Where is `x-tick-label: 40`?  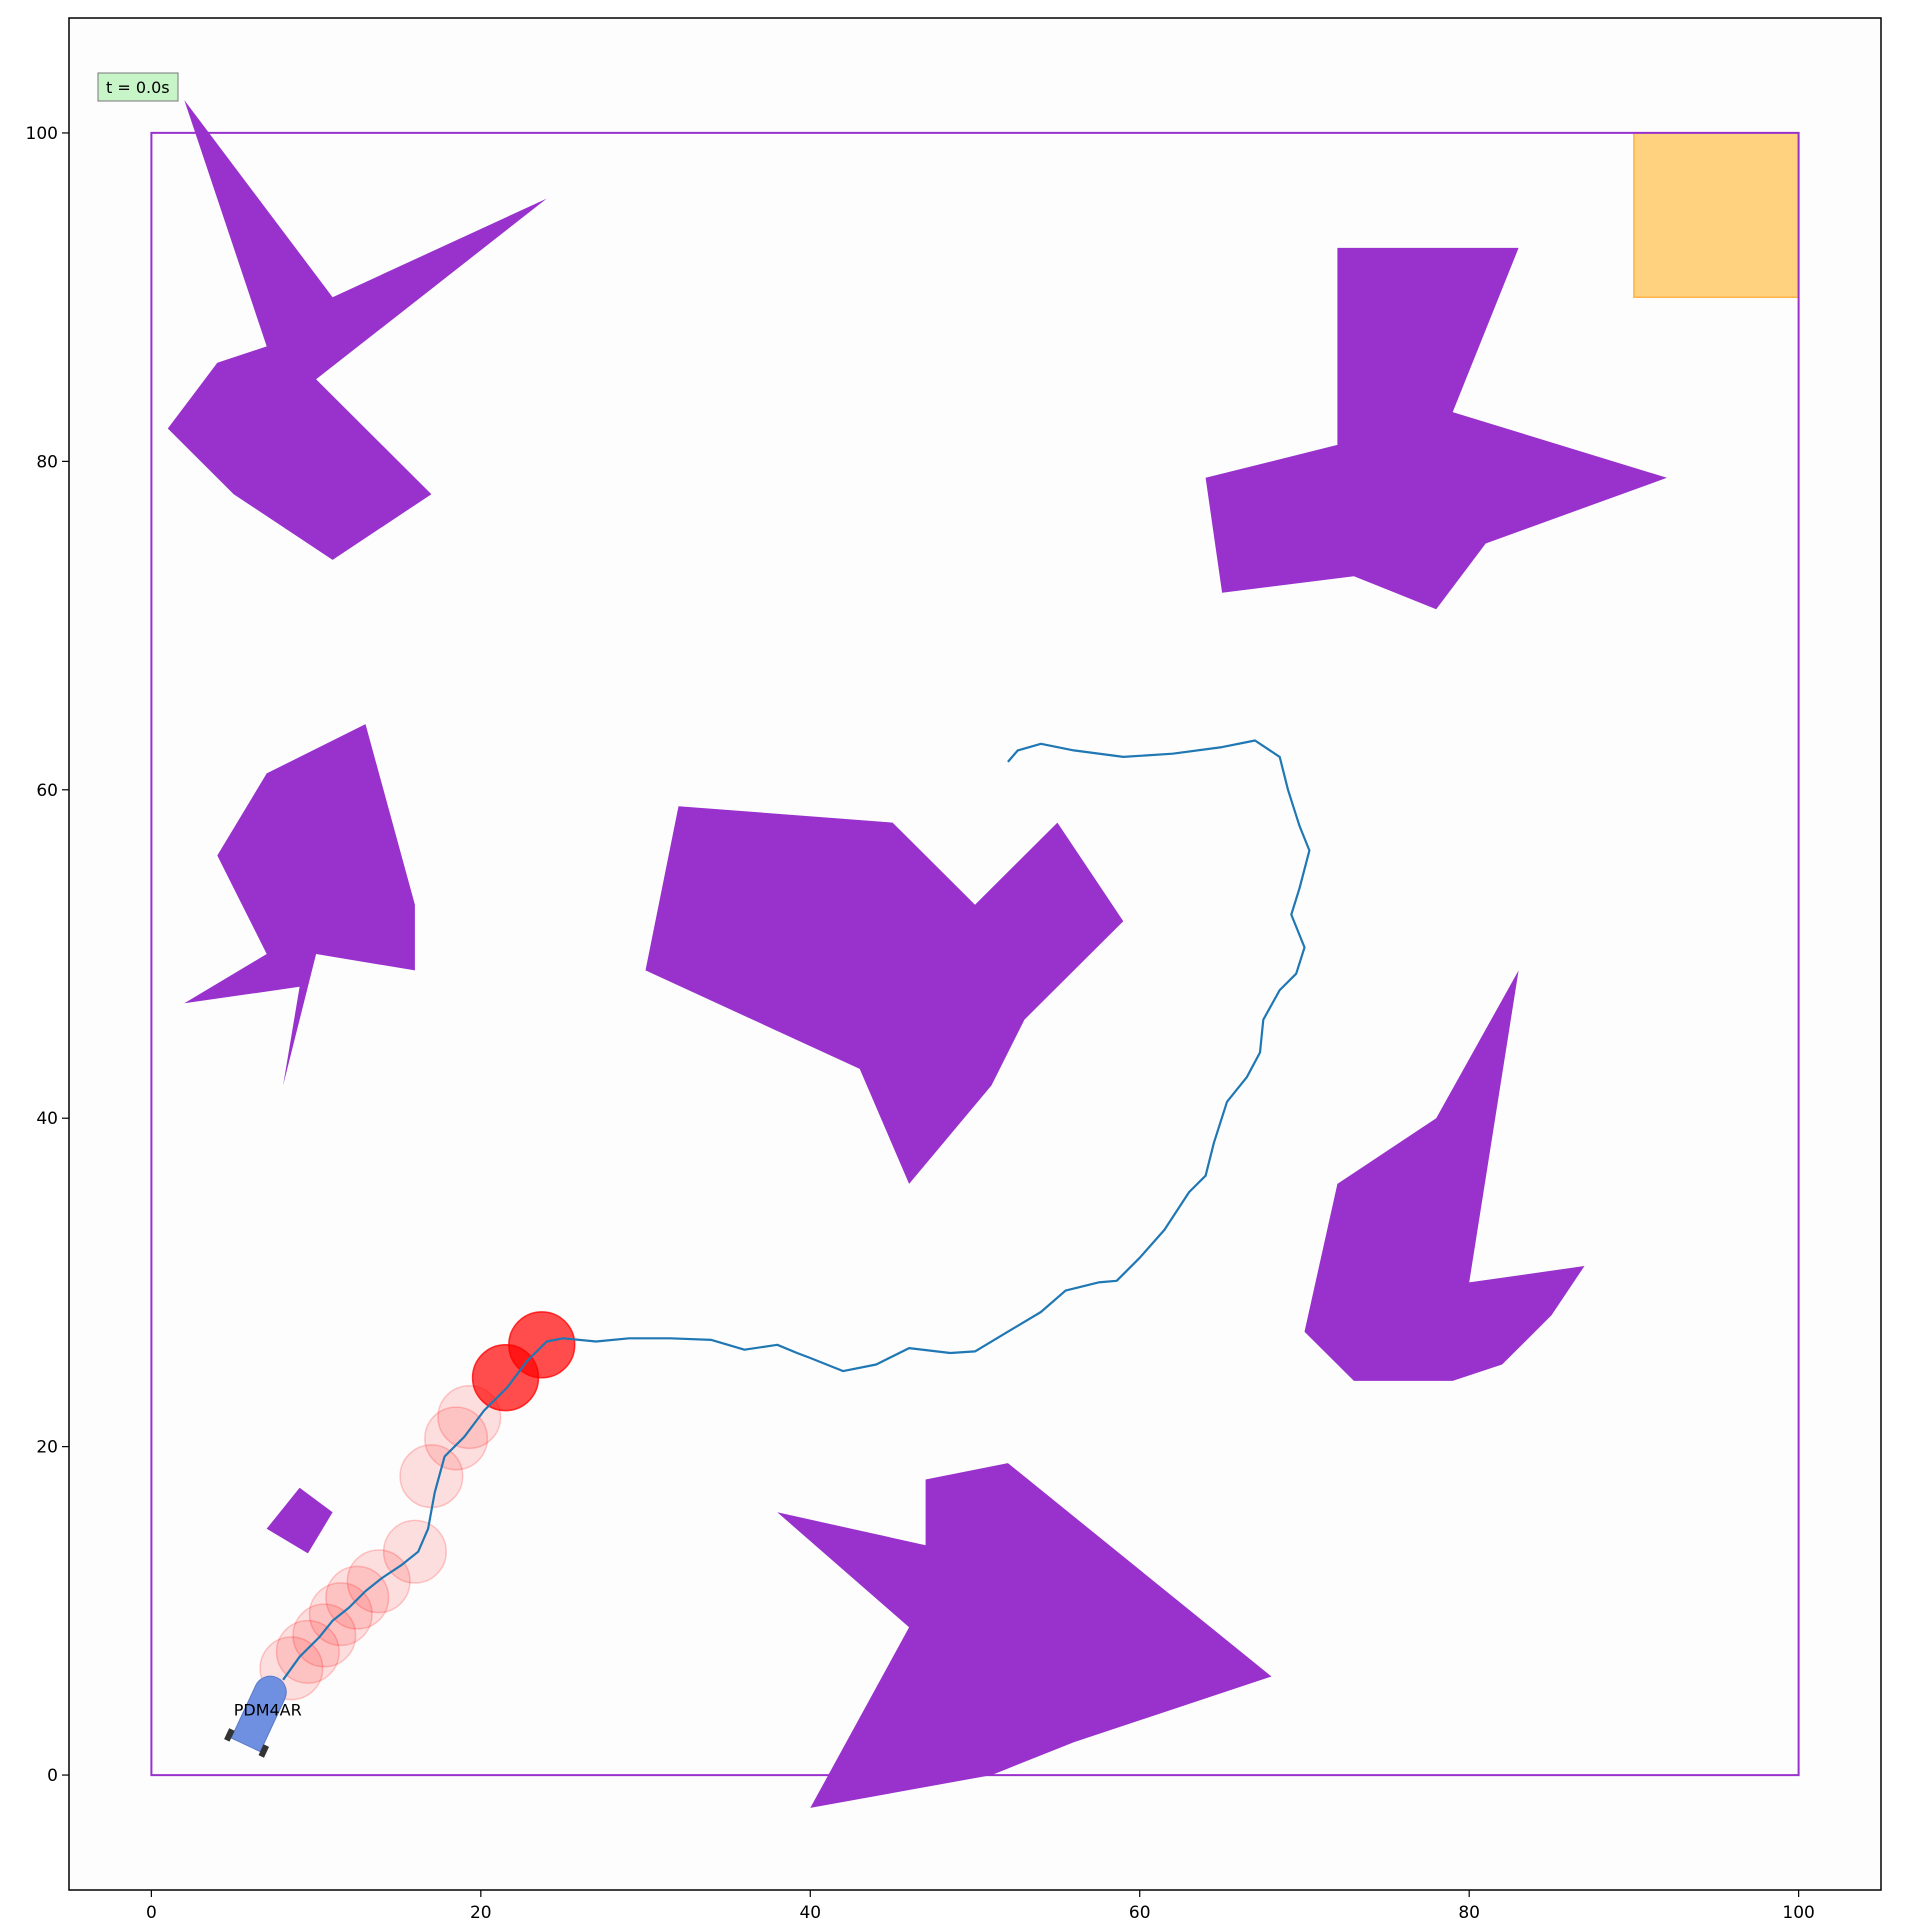 x-tick-label: 40 is located at coordinates (810, 1911).